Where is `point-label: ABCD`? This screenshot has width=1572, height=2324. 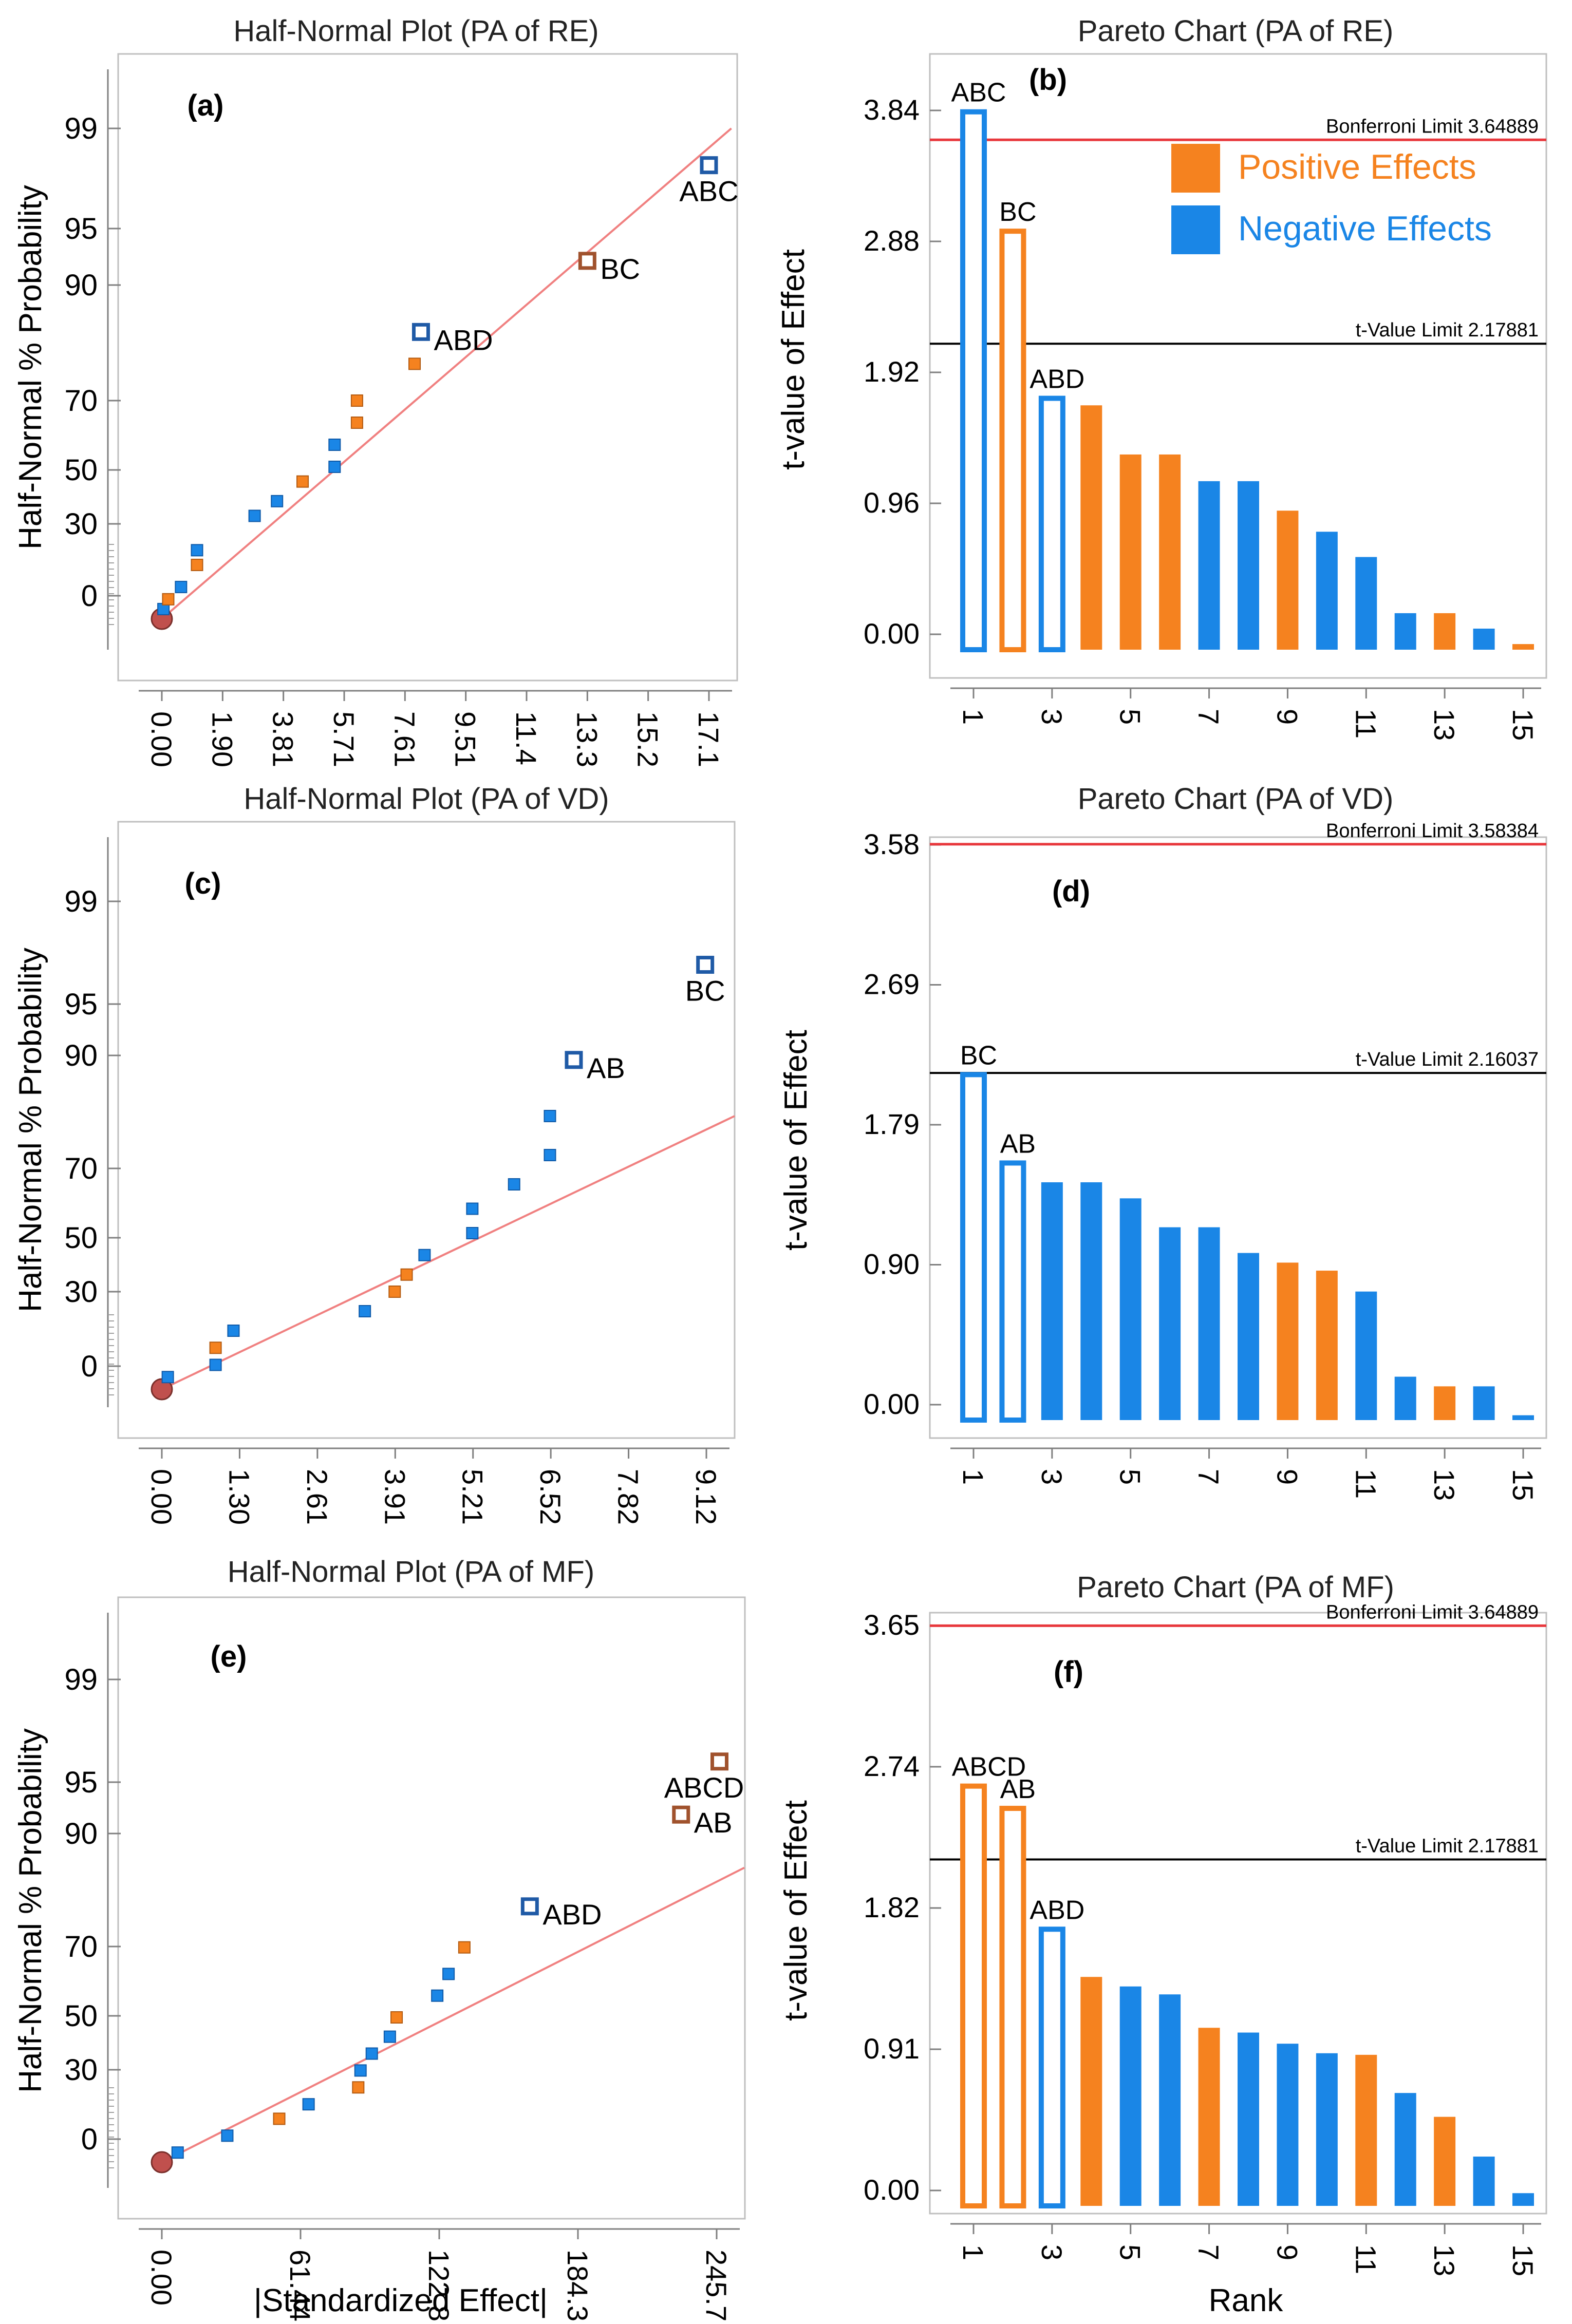 point-label: ABCD is located at coordinates (704, 1787).